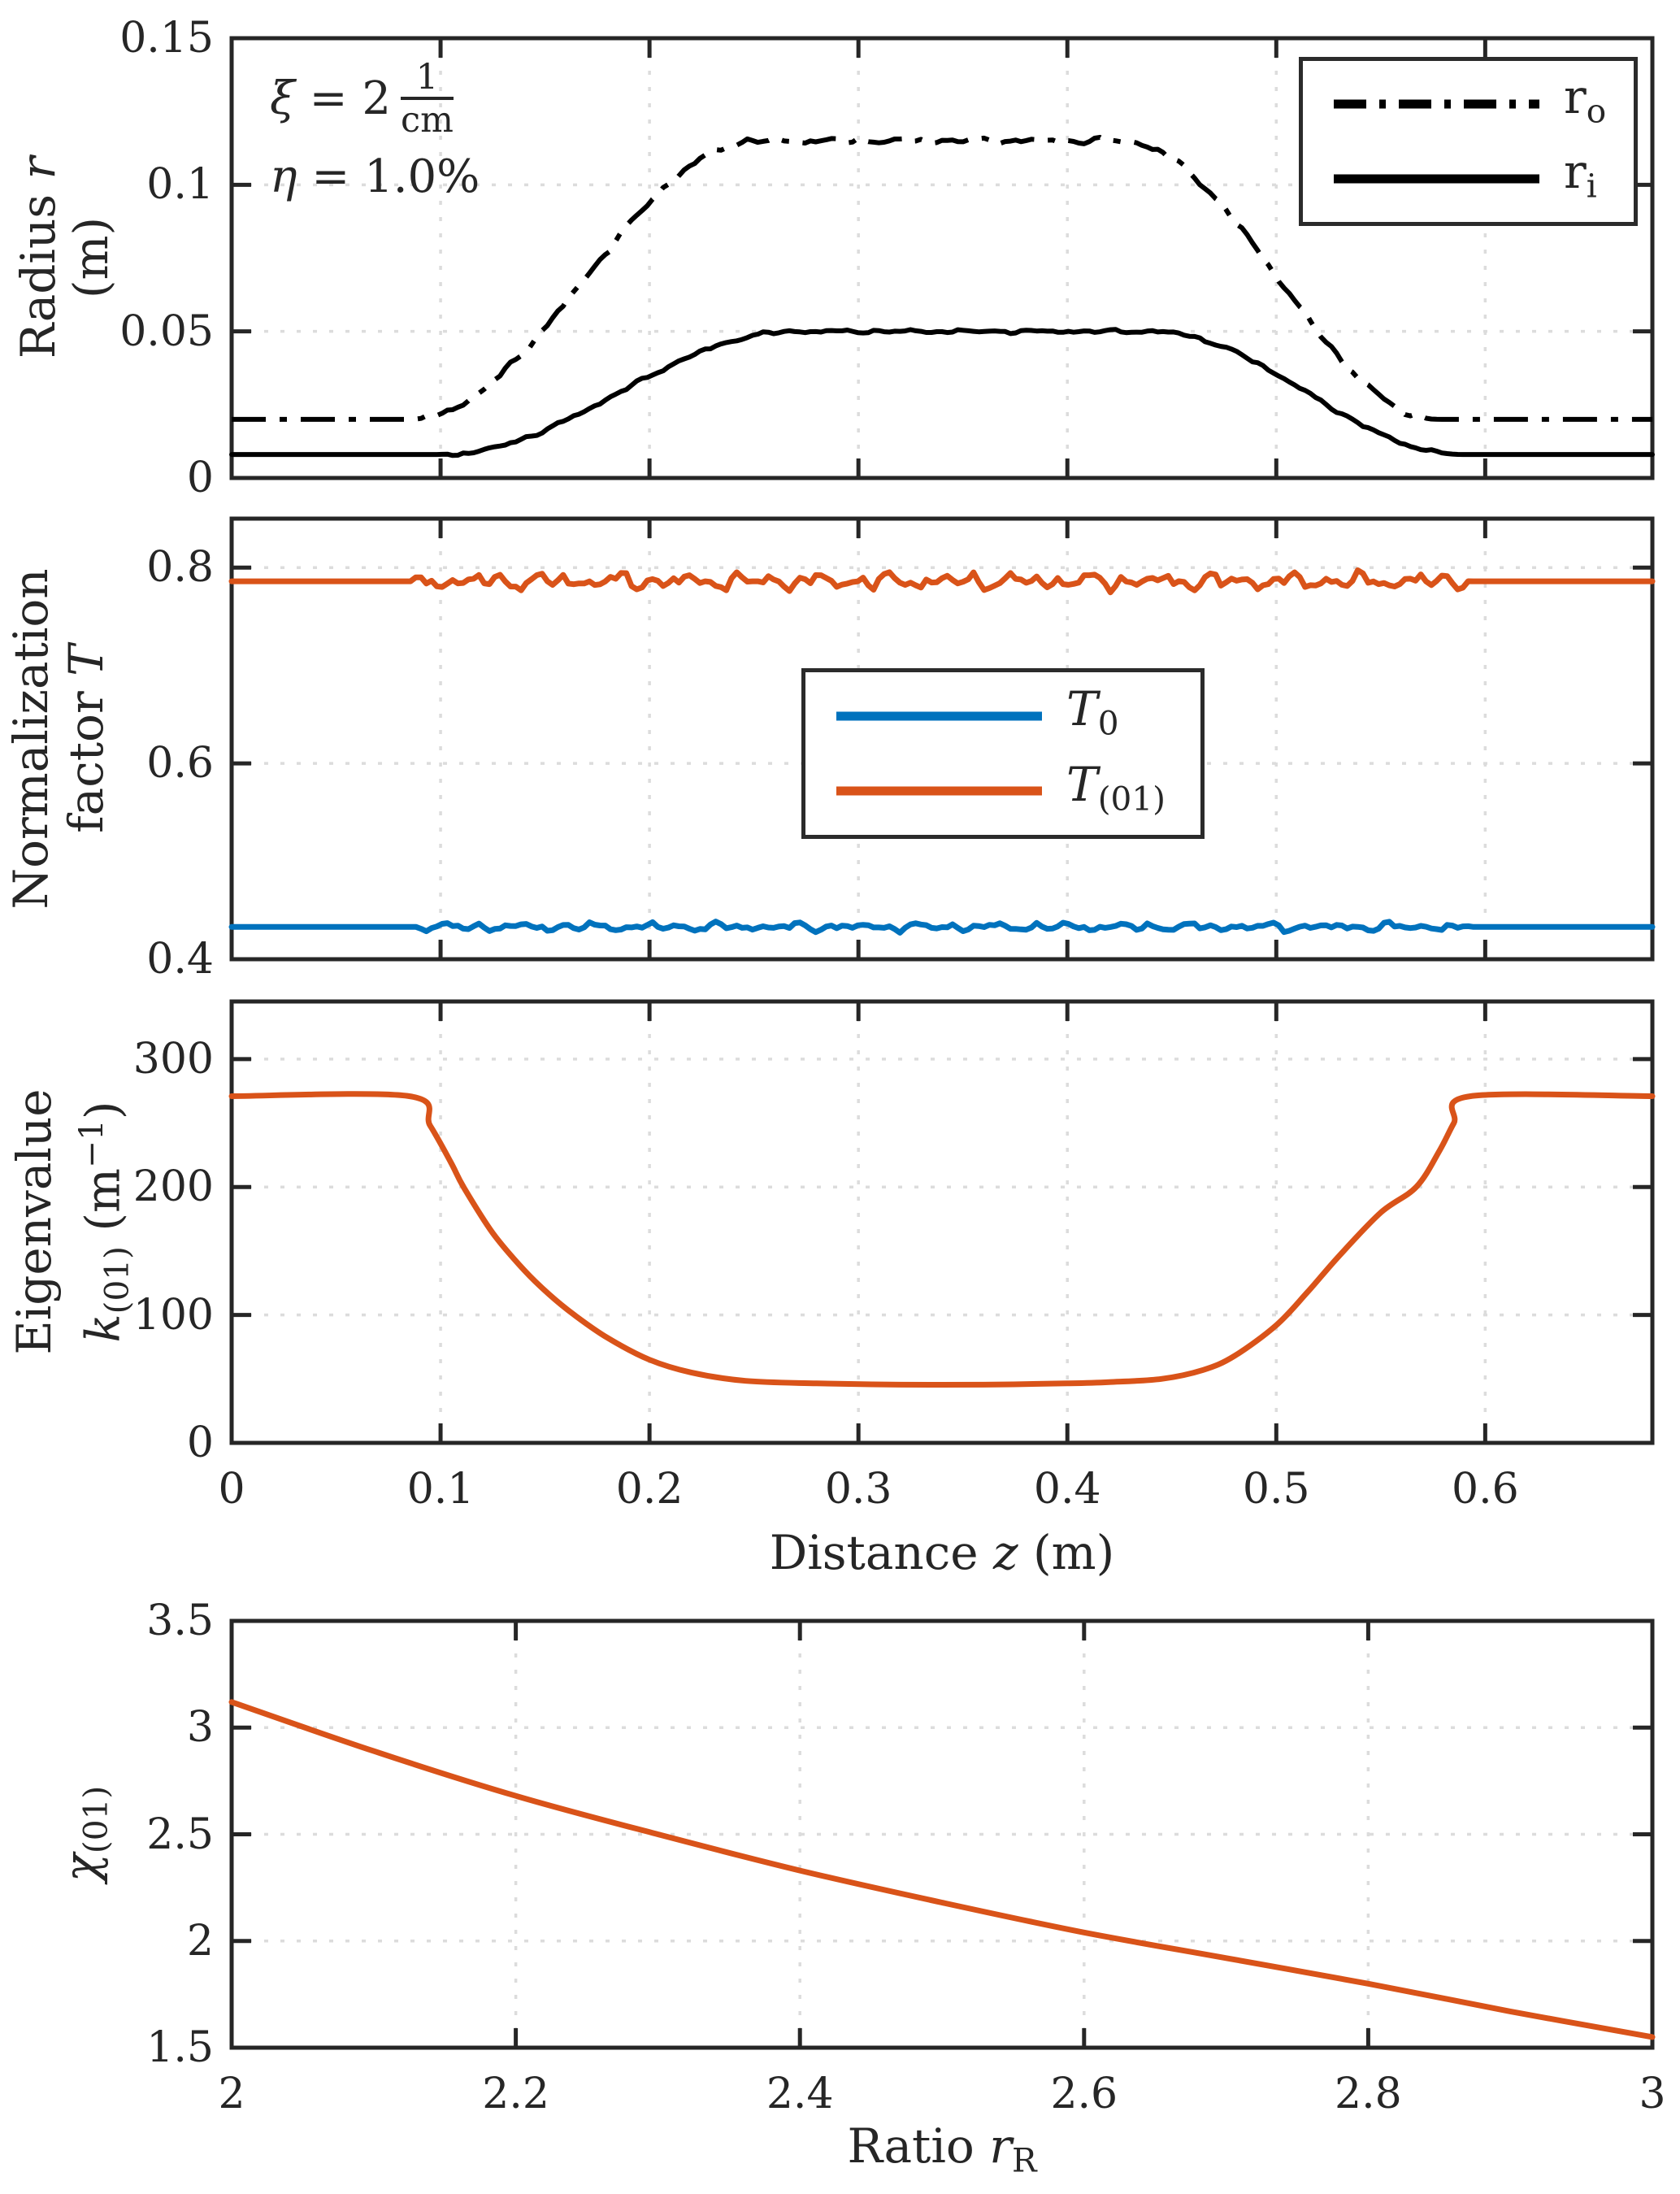 The width and height of the screenshot is (1680, 2194). I want to click on label-fragment: ξ, so click(283, 98).